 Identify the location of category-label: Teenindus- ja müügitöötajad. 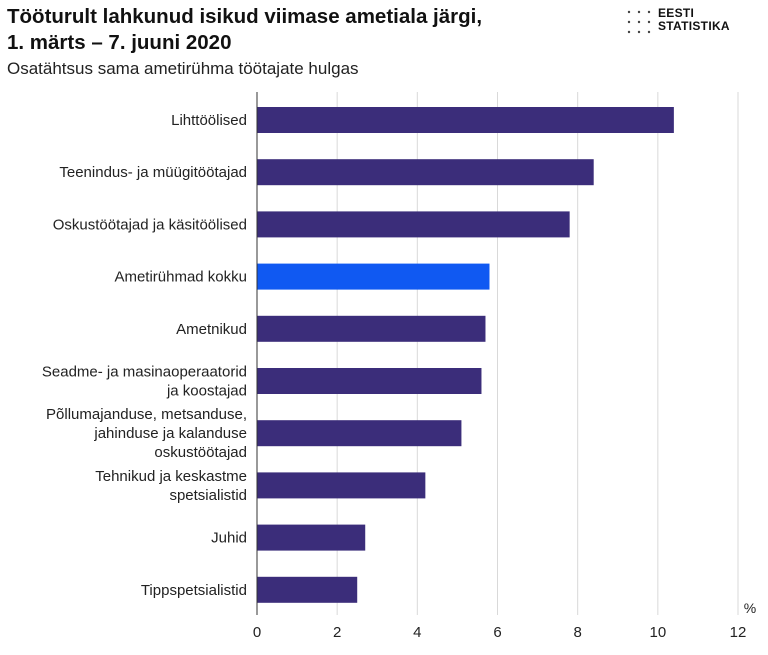
(153, 172).